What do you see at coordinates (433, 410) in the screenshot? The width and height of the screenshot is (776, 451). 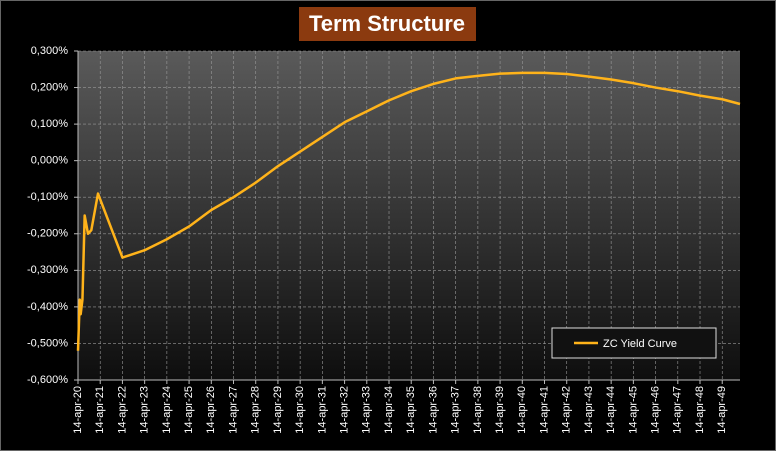 I see `x-tick-label: 14-apr-36` at bounding box center [433, 410].